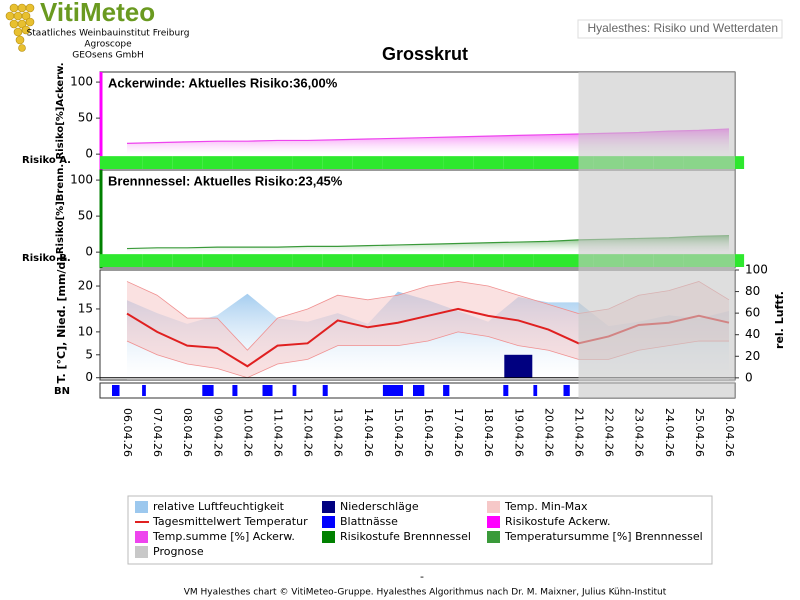 Image resolution: width=800 pixels, height=600 pixels. Describe the element at coordinates (518, 432) in the screenshot. I see `x-tick-label: 19.04.26` at that location.